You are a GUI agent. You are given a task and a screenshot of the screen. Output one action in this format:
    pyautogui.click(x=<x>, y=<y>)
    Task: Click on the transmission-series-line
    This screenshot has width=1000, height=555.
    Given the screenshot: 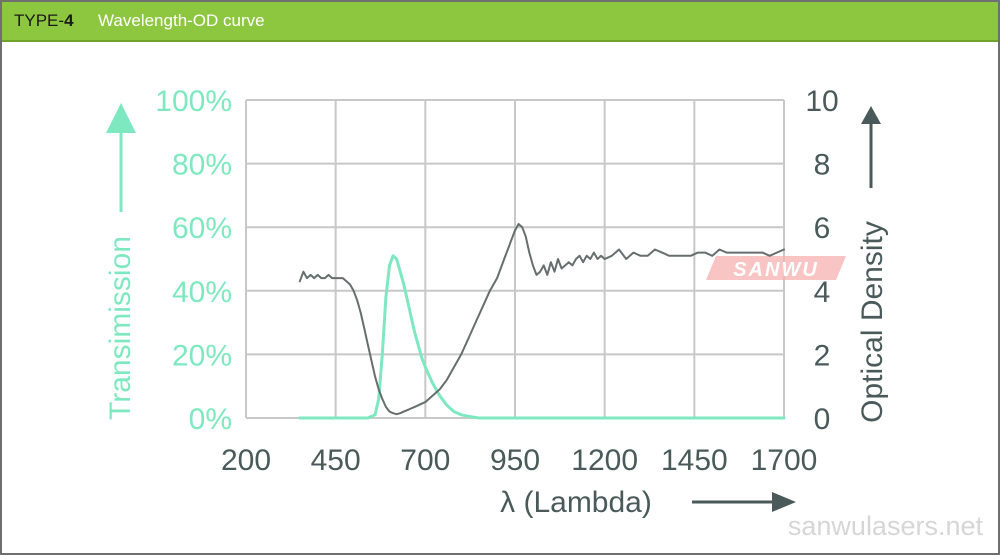 What is the action you would take?
    pyautogui.click(x=542, y=337)
    